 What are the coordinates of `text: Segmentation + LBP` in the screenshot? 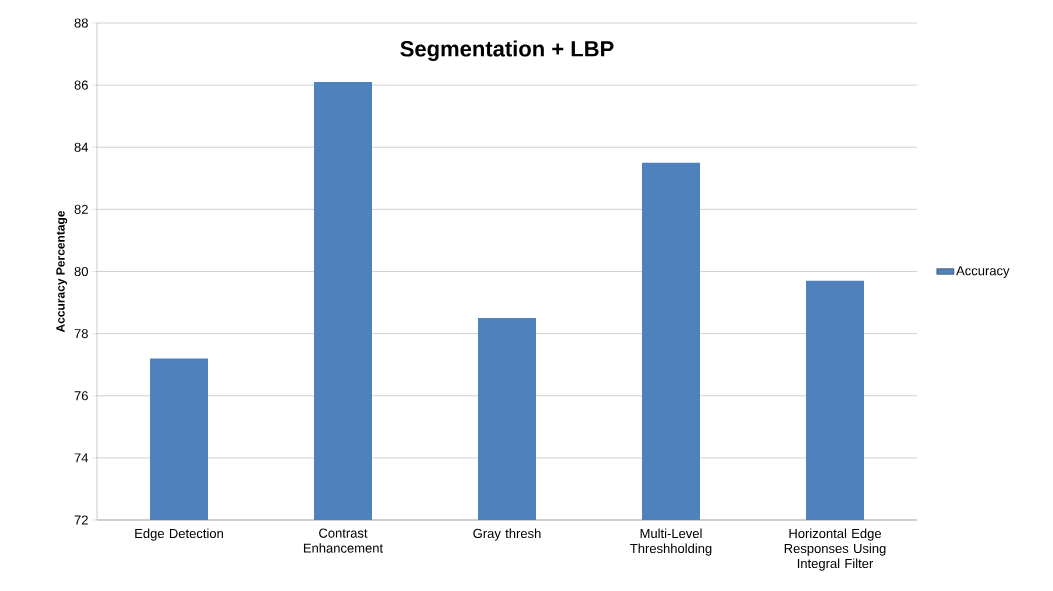 It's located at (507, 50).